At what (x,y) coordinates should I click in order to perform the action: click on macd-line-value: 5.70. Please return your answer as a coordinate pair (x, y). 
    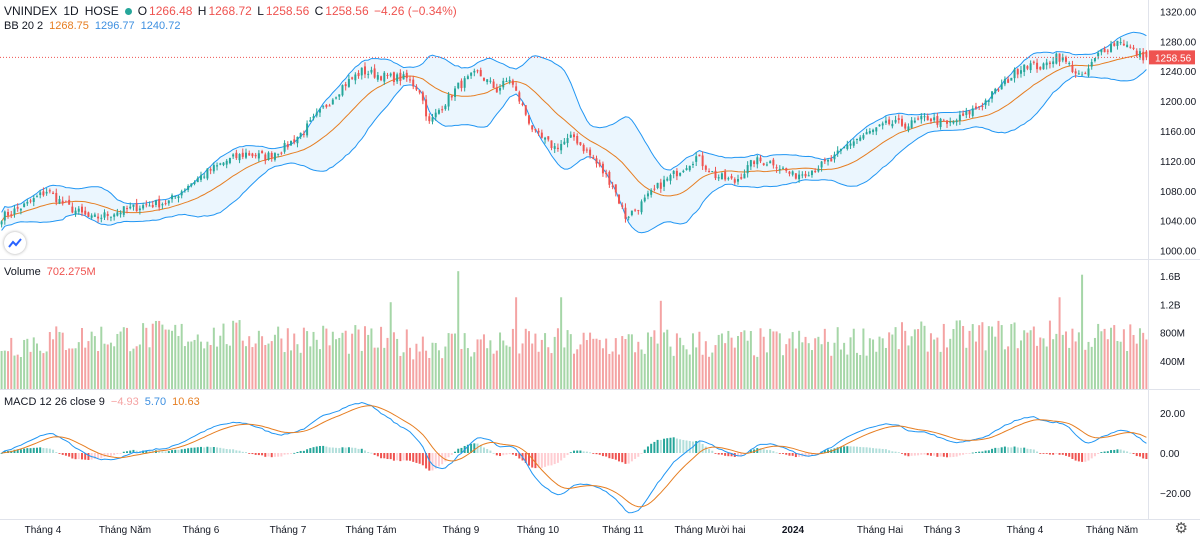
    Looking at the image, I should click on (155, 402).